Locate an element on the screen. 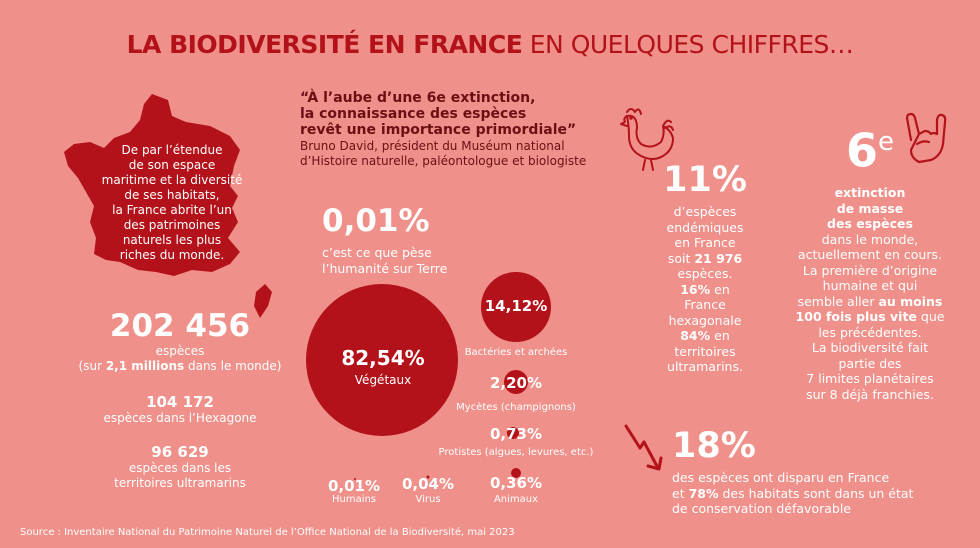  mycetes-value: 2,20% is located at coordinates (516, 383).